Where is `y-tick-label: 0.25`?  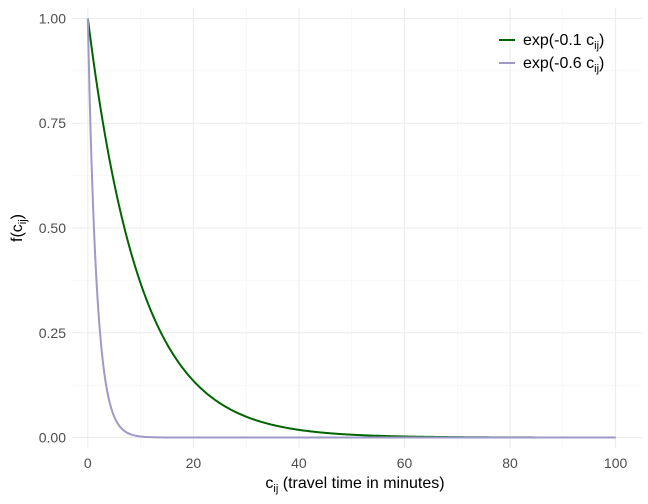
y-tick-label: 0.25 is located at coordinates (52, 333).